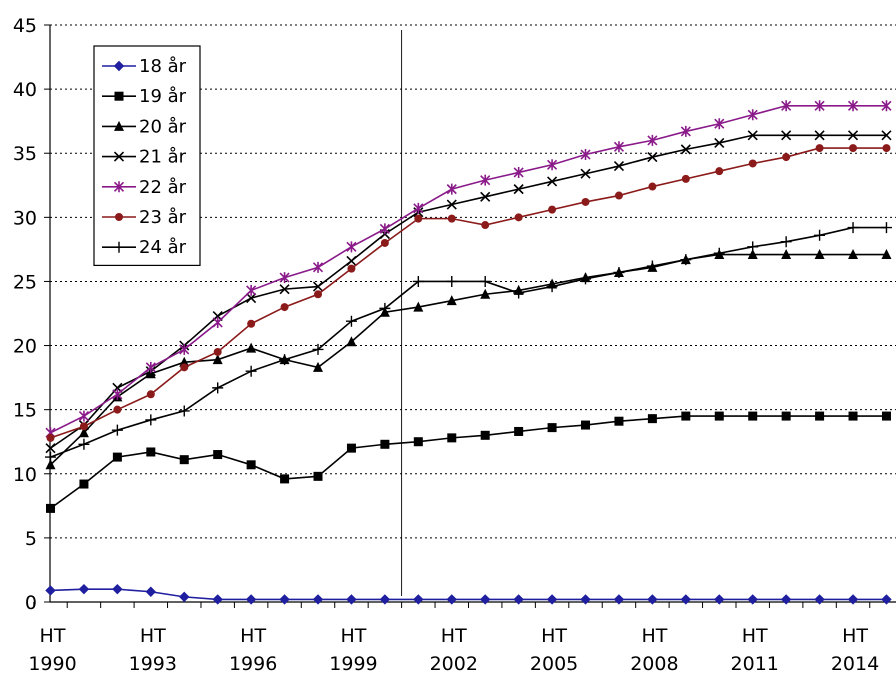 The width and height of the screenshot is (896, 673). Describe the element at coordinates (31, 314) in the screenshot. I see `y-axis-ticks: 0 5 10 15 20 25 30 35 40 45` at that location.